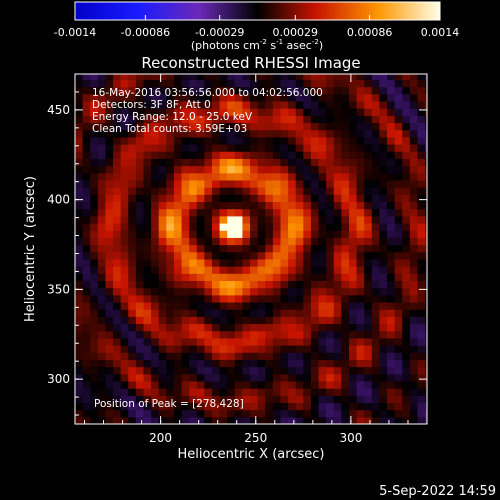 The image size is (500, 500). I want to click on annotation-time: 16-May-2016 03:56:56.000 to 04:02:56.000, so click(207, 93).